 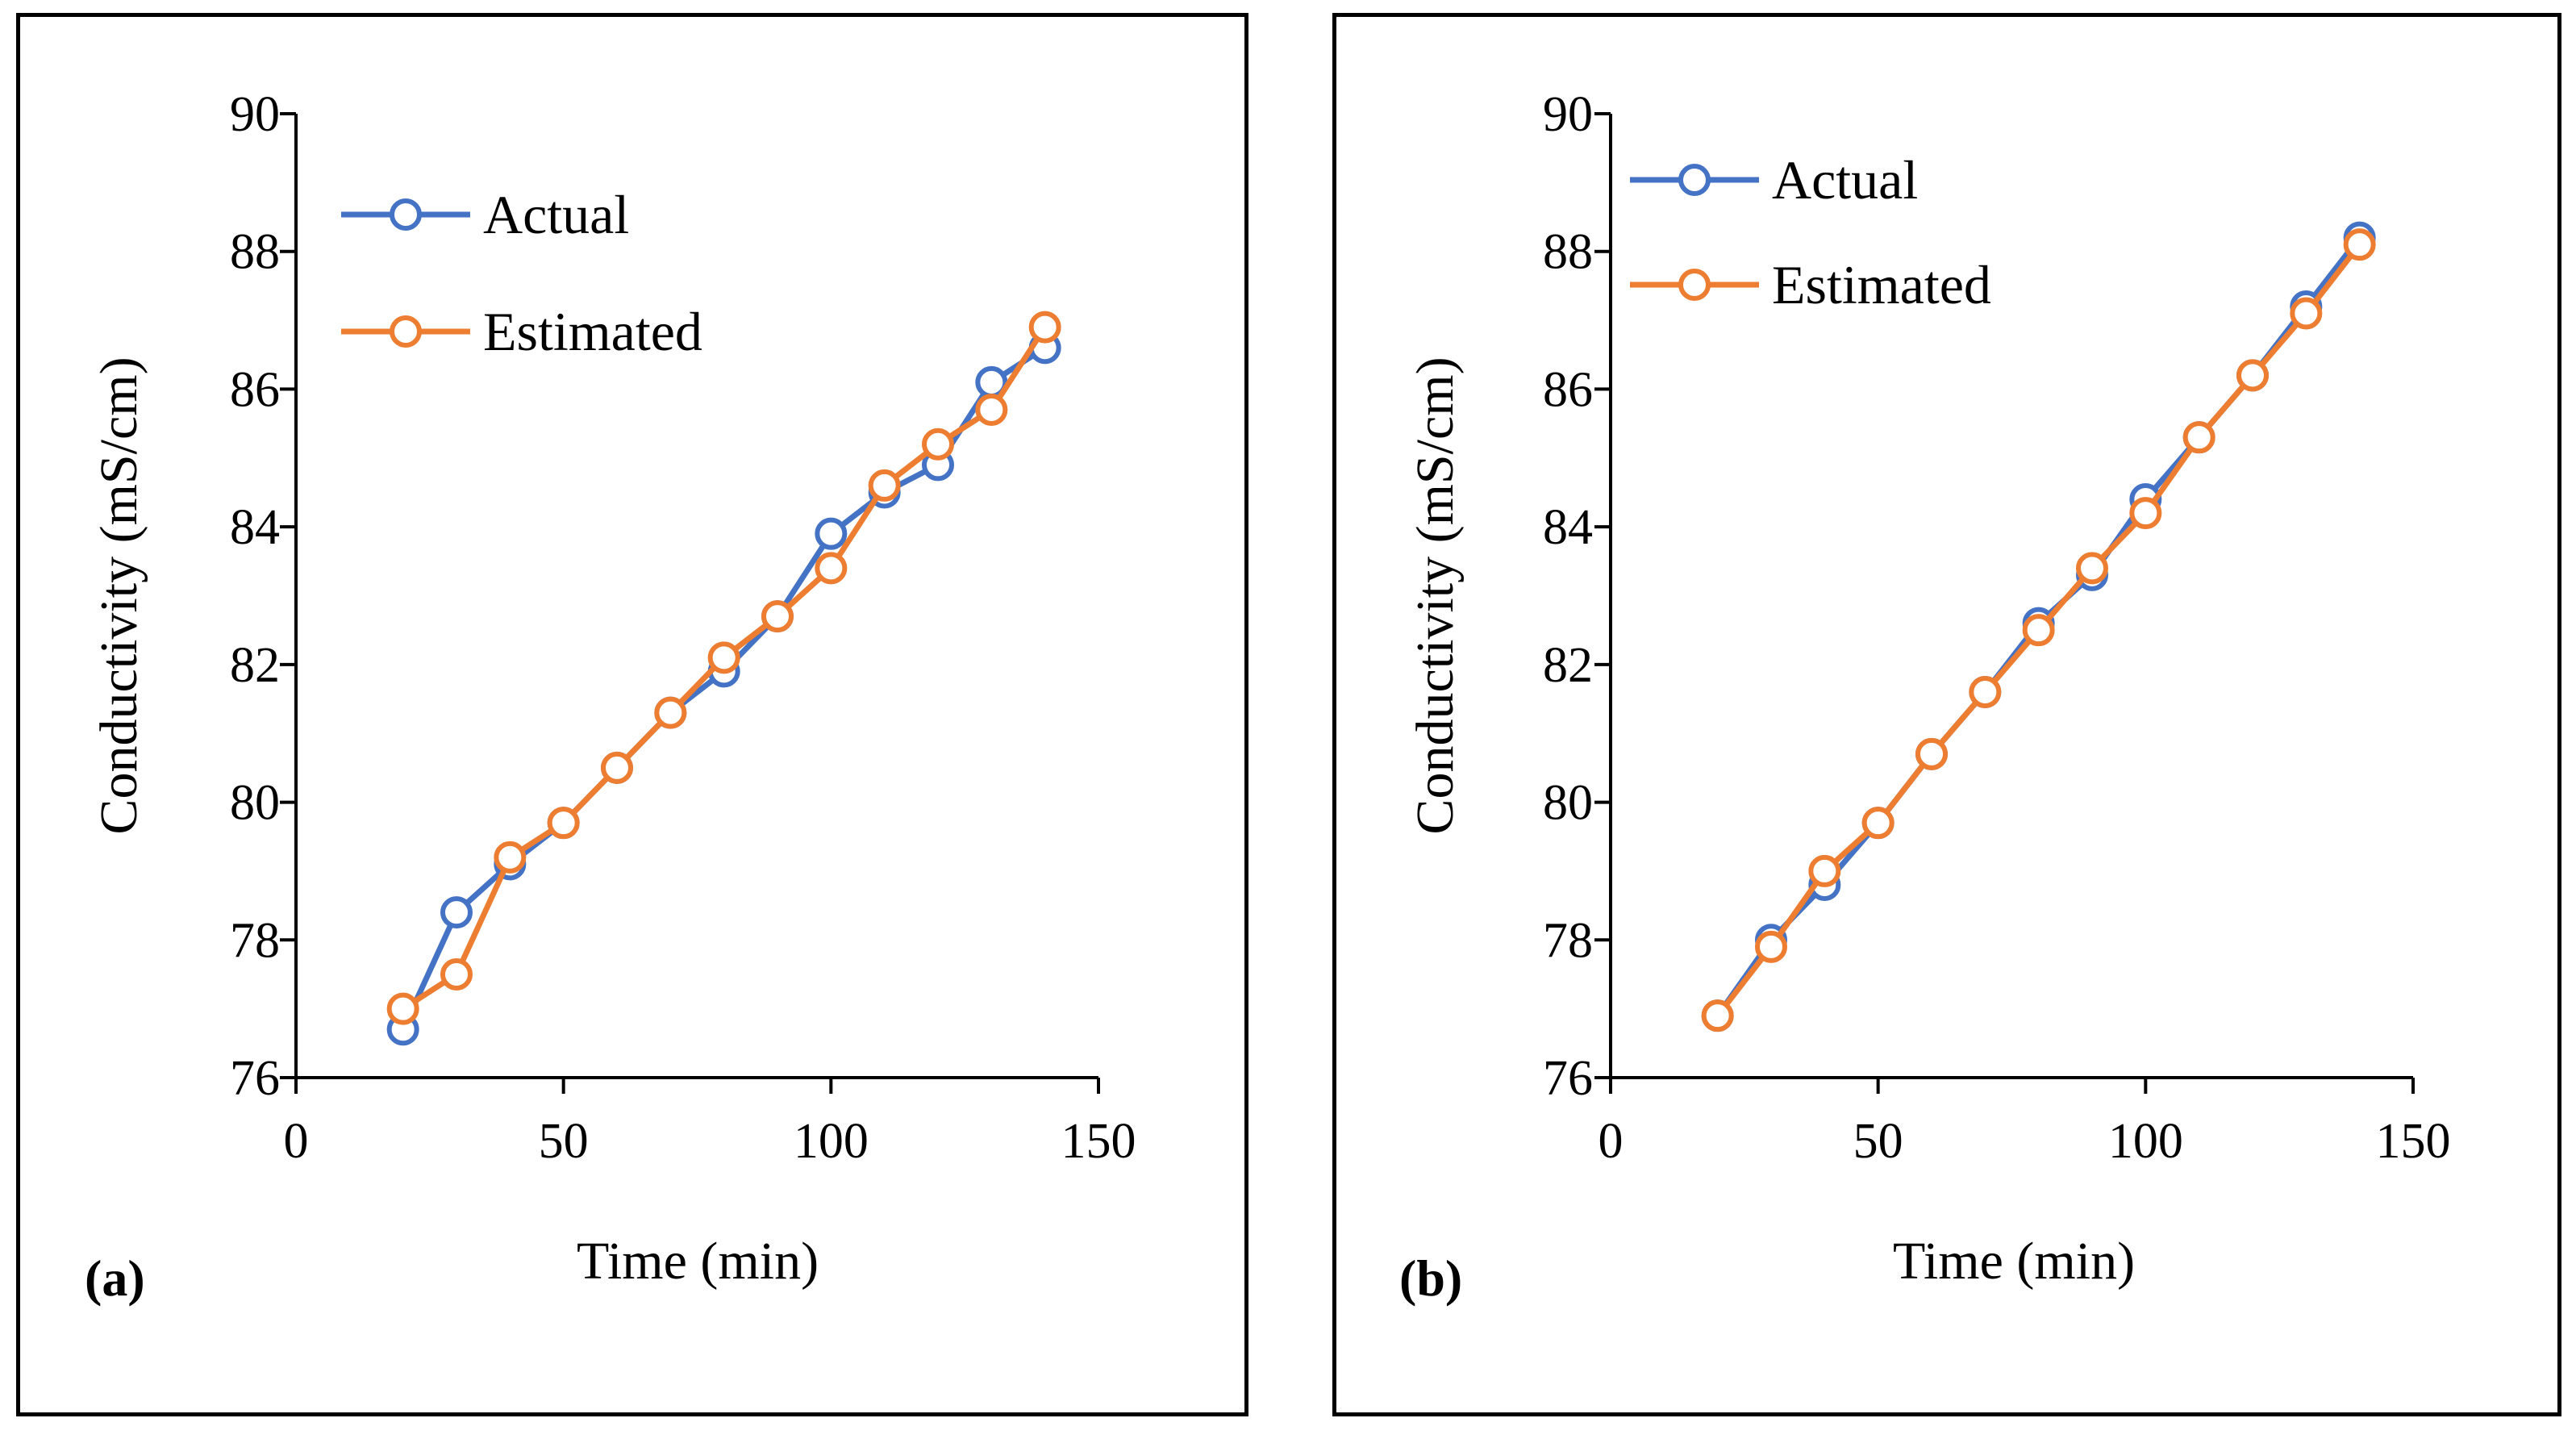 I want to click on chart-a-y-tick-label: 84, so click(x=255, y=527).